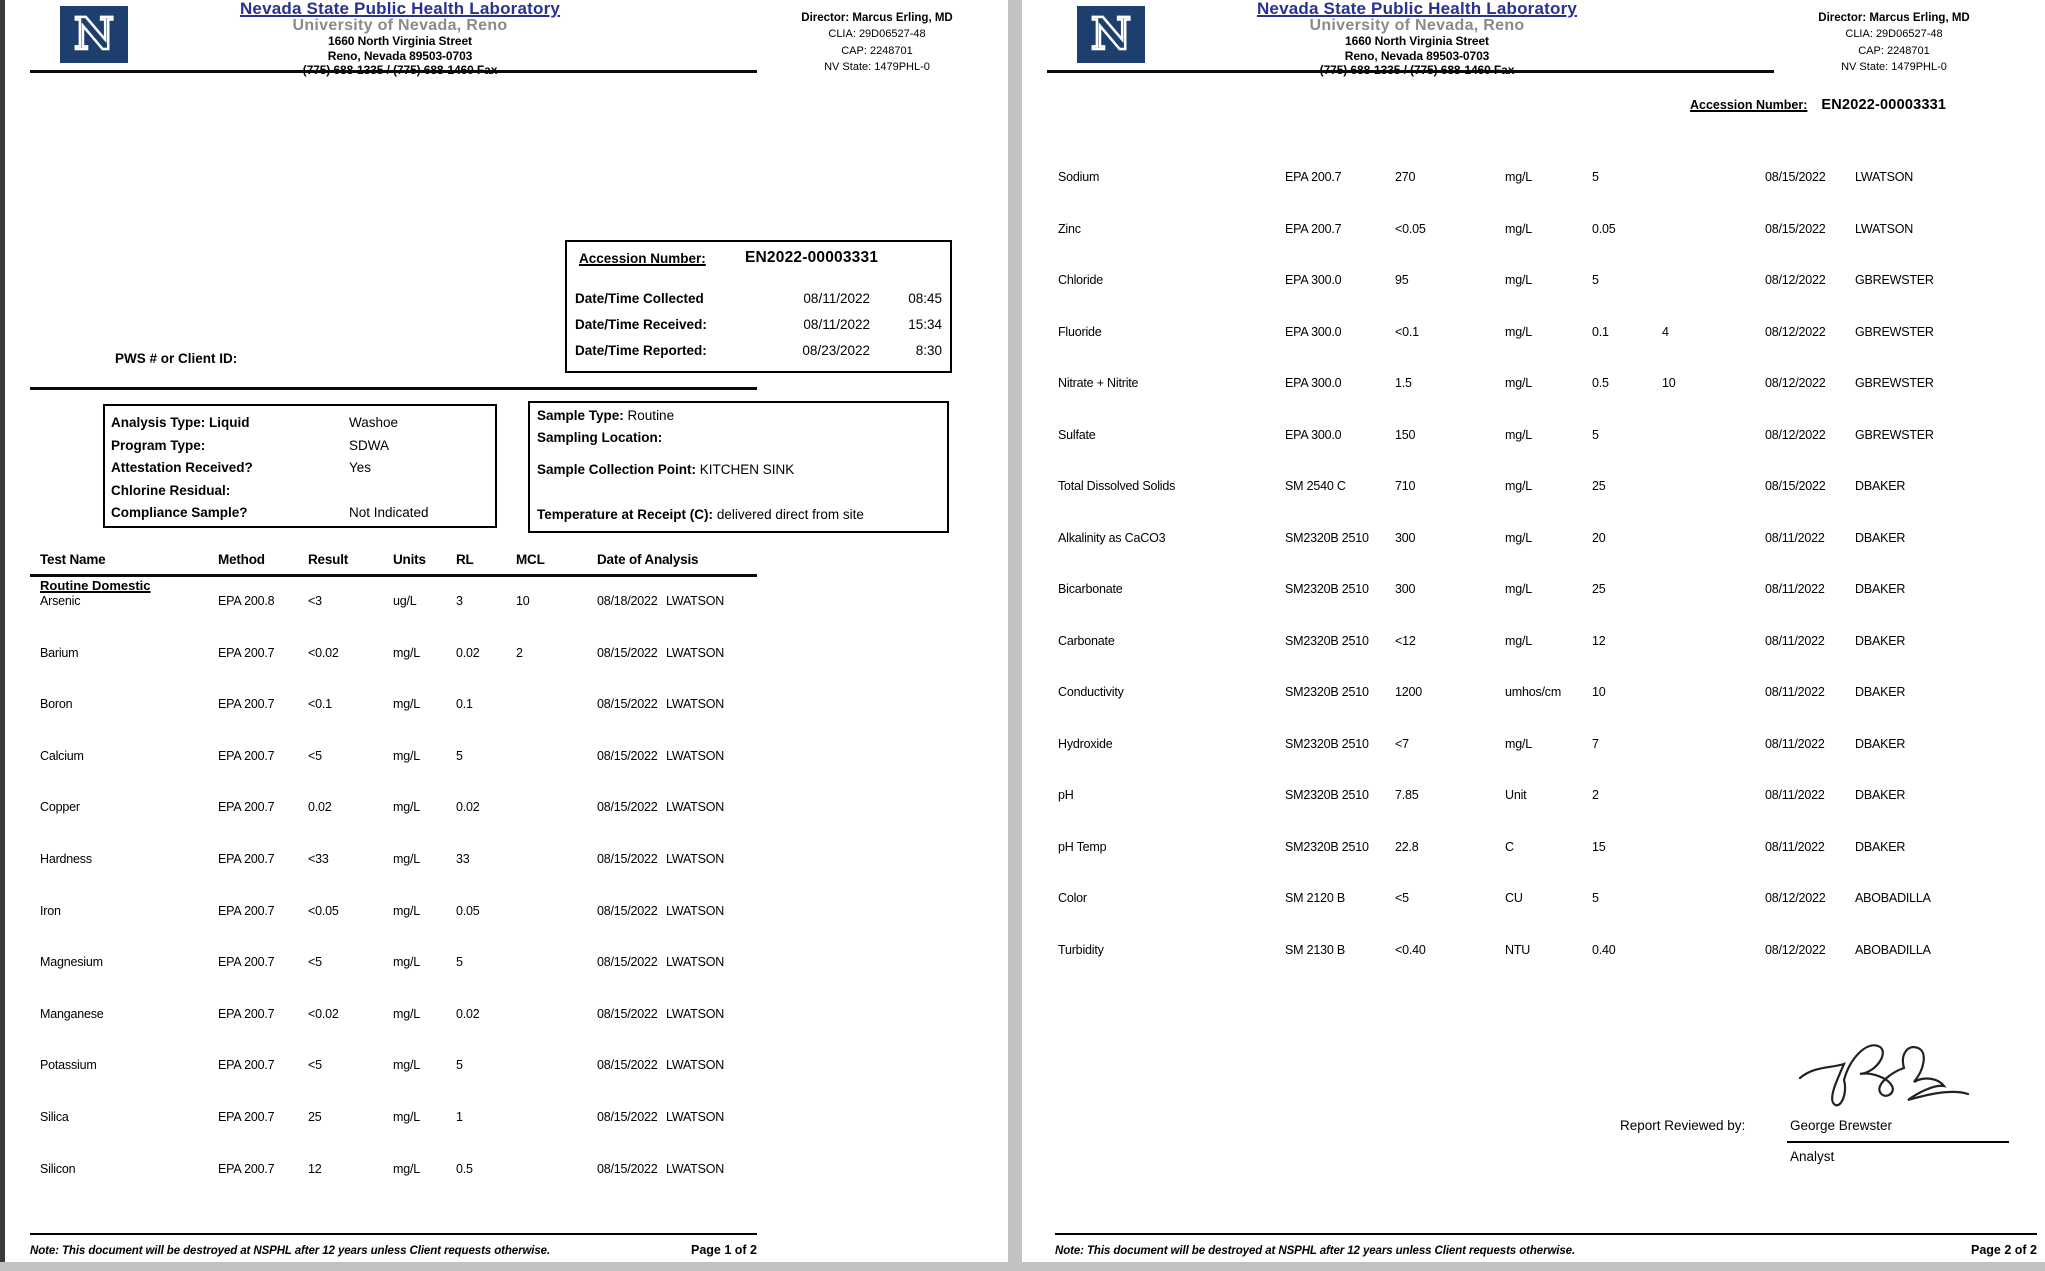 The image size is (2045, 1271). Describe the element at coordinates (400, 25) in the screenshot. I see `university-name: University of Nevada, Reno` at that location.